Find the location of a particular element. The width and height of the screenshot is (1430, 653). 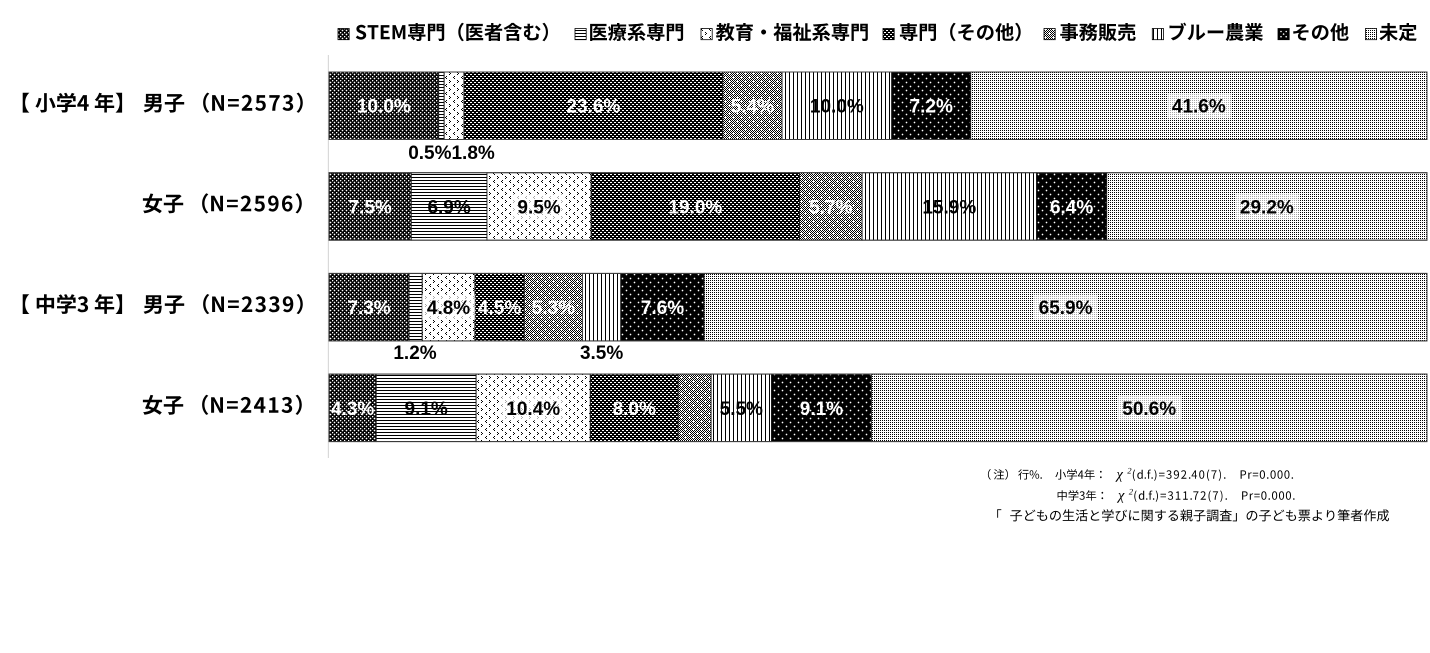

svg-text: 9.5% is located at coordinates (538, 207).